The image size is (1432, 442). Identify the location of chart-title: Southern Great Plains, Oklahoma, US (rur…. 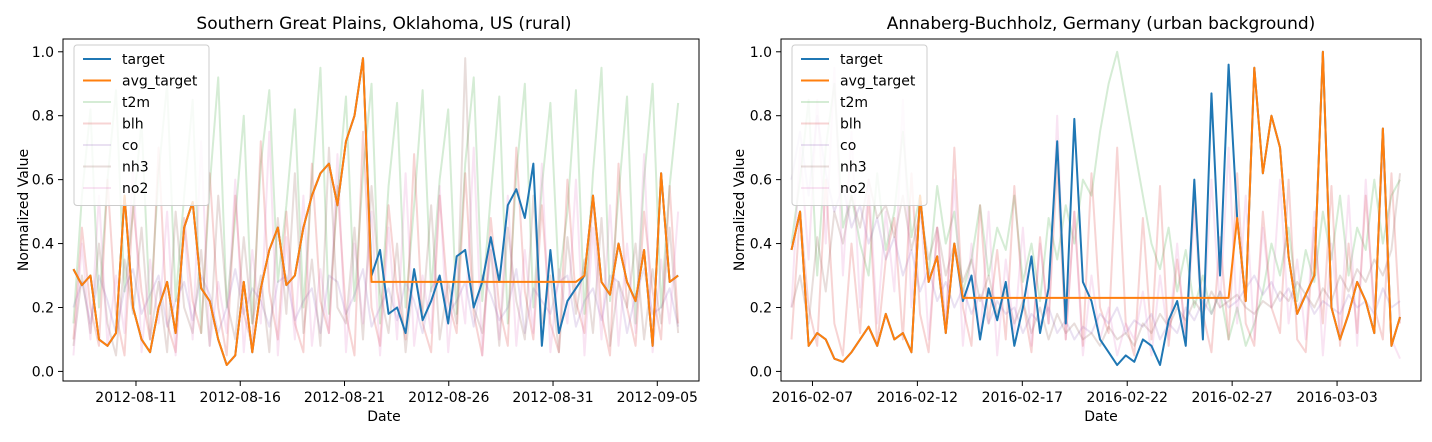
(383, 24).